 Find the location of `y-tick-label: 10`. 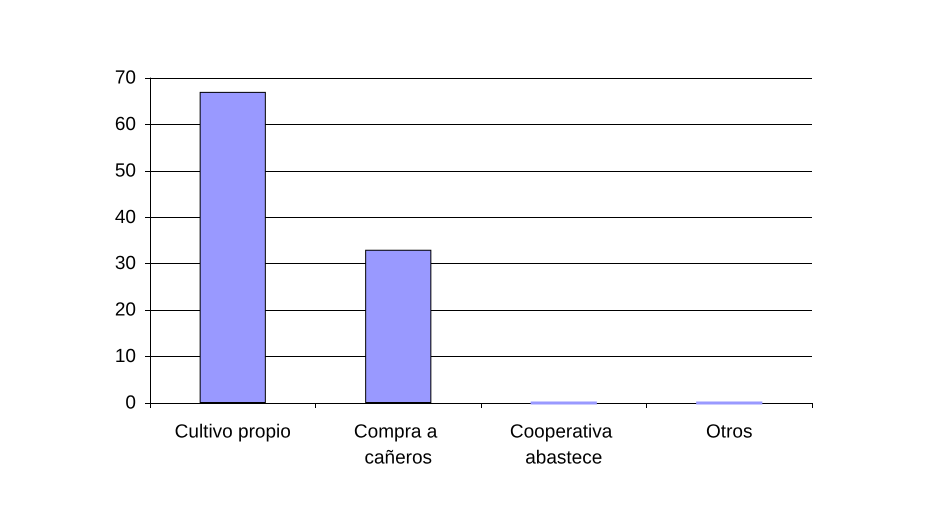

y-tick-label: 10 is located at coordinates (125, 357).